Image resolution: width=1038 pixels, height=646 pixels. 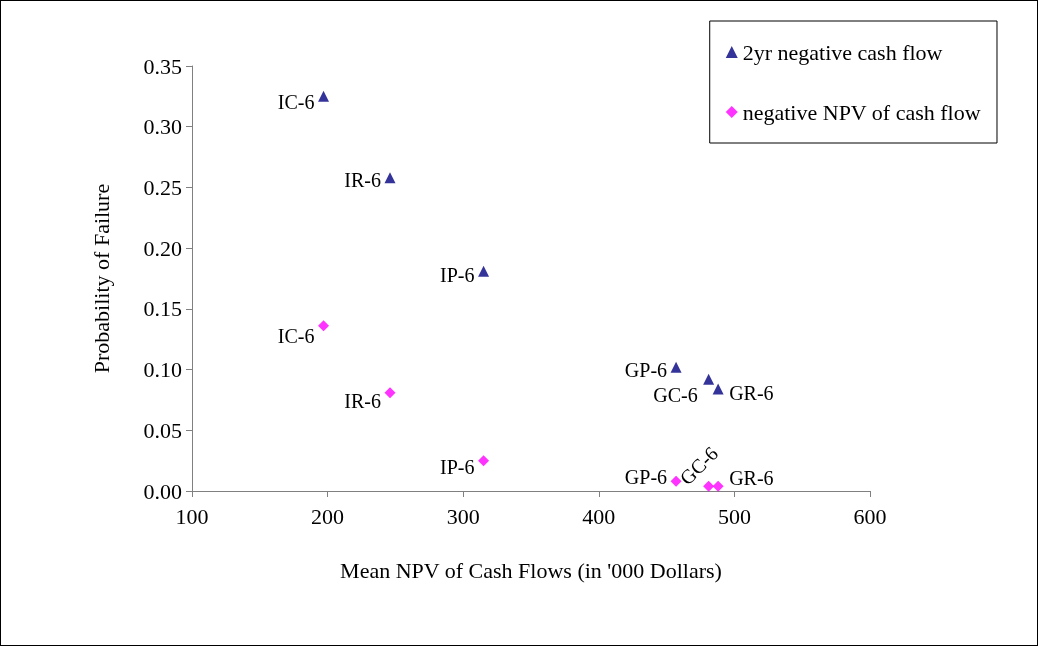 What do you see at coordinates (162, 127) in the screenshot?
I see `y-tick-label: 0.30` at bounding box center [162, 127].